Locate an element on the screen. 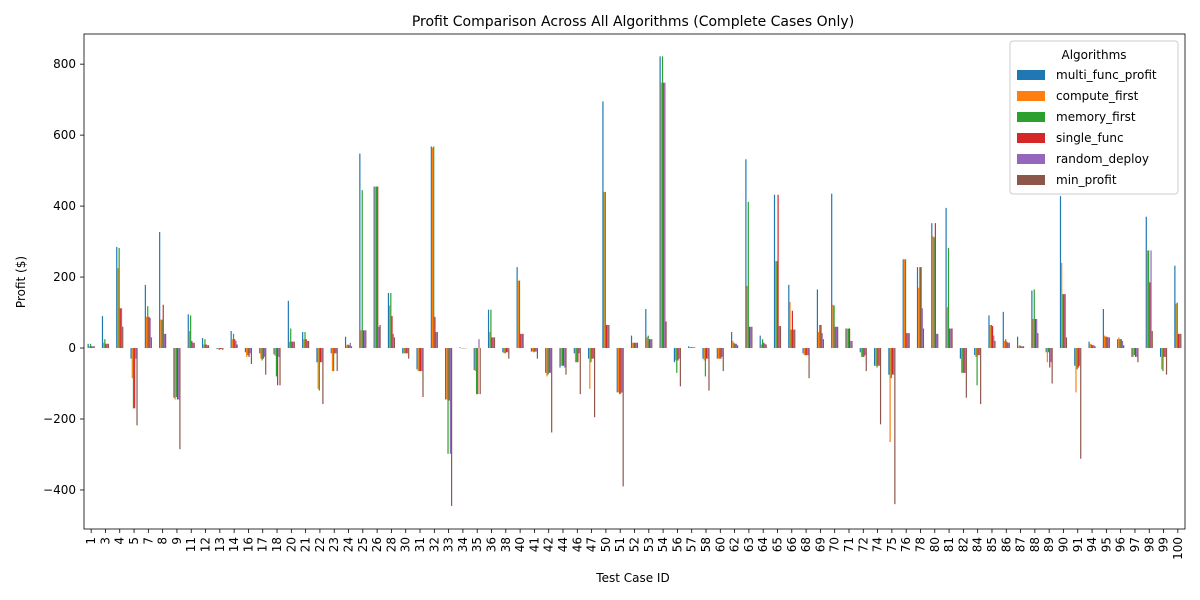  x-tick-label: 47 is located at coordinates (592, 544).